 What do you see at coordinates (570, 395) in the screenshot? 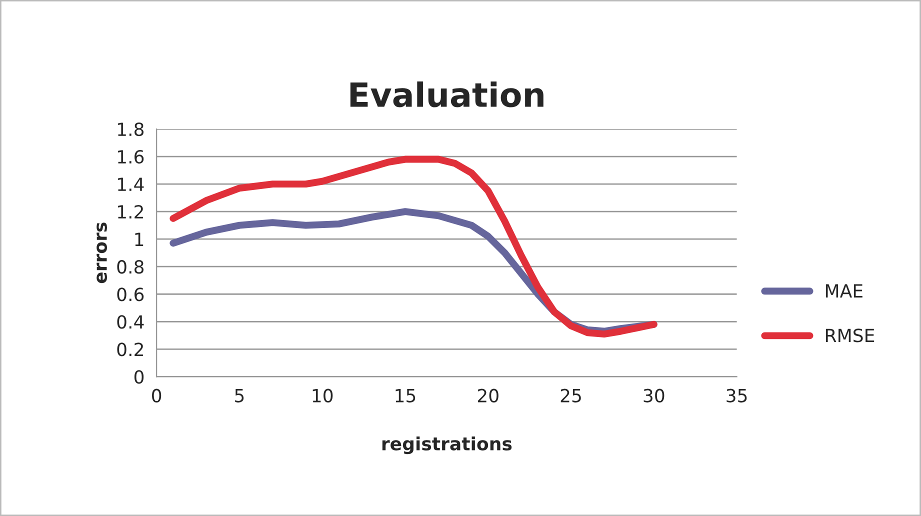
I see `x-tick-label: 25` at bounding box center [570, 395].